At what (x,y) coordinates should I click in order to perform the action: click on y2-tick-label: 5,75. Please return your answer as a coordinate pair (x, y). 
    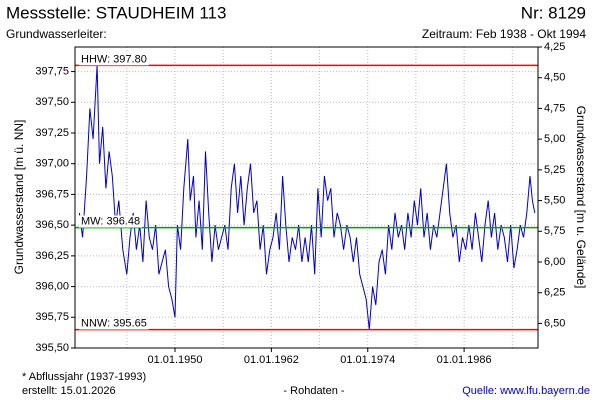
    Looking at the image, I should click on (554, 231).